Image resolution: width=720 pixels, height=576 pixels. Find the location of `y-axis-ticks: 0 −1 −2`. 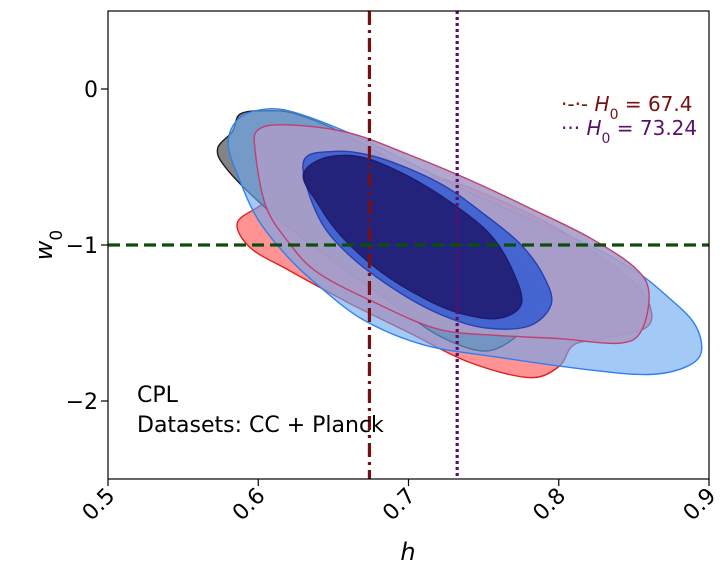

y-axis-ticks: 0 −1 −2 is located at coordinates (87, 246).